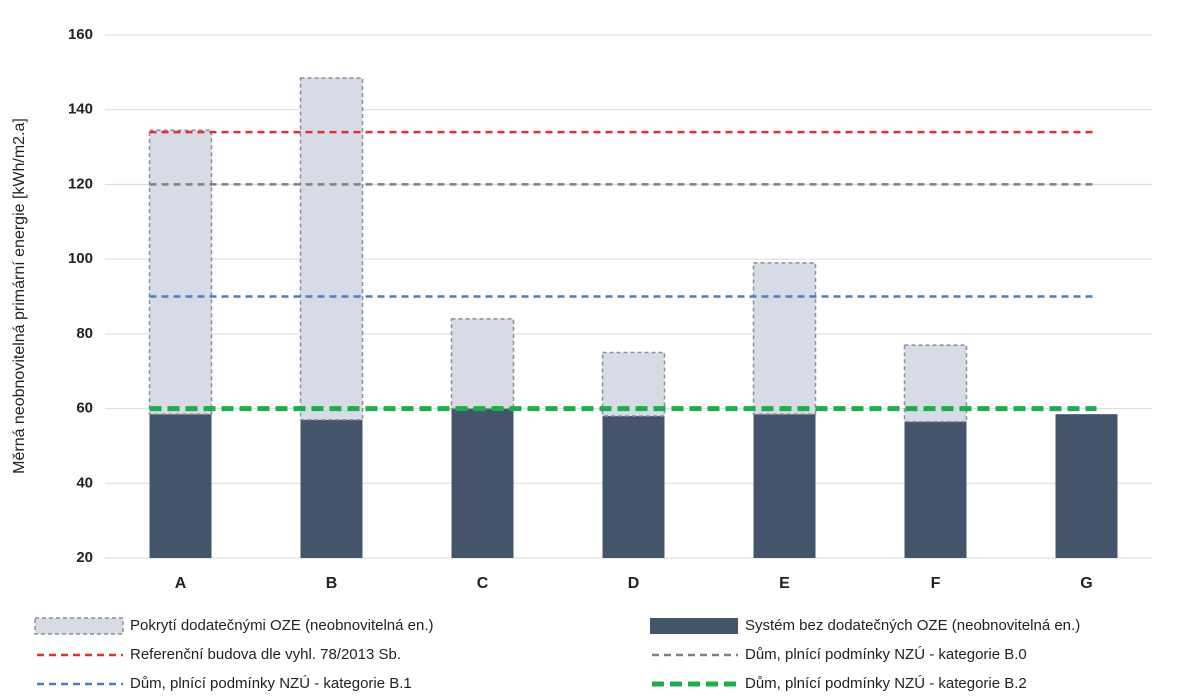  Describe the element at coordinates (80, 109) in the screenshot. I see `y-tick-label: 140` at that location.